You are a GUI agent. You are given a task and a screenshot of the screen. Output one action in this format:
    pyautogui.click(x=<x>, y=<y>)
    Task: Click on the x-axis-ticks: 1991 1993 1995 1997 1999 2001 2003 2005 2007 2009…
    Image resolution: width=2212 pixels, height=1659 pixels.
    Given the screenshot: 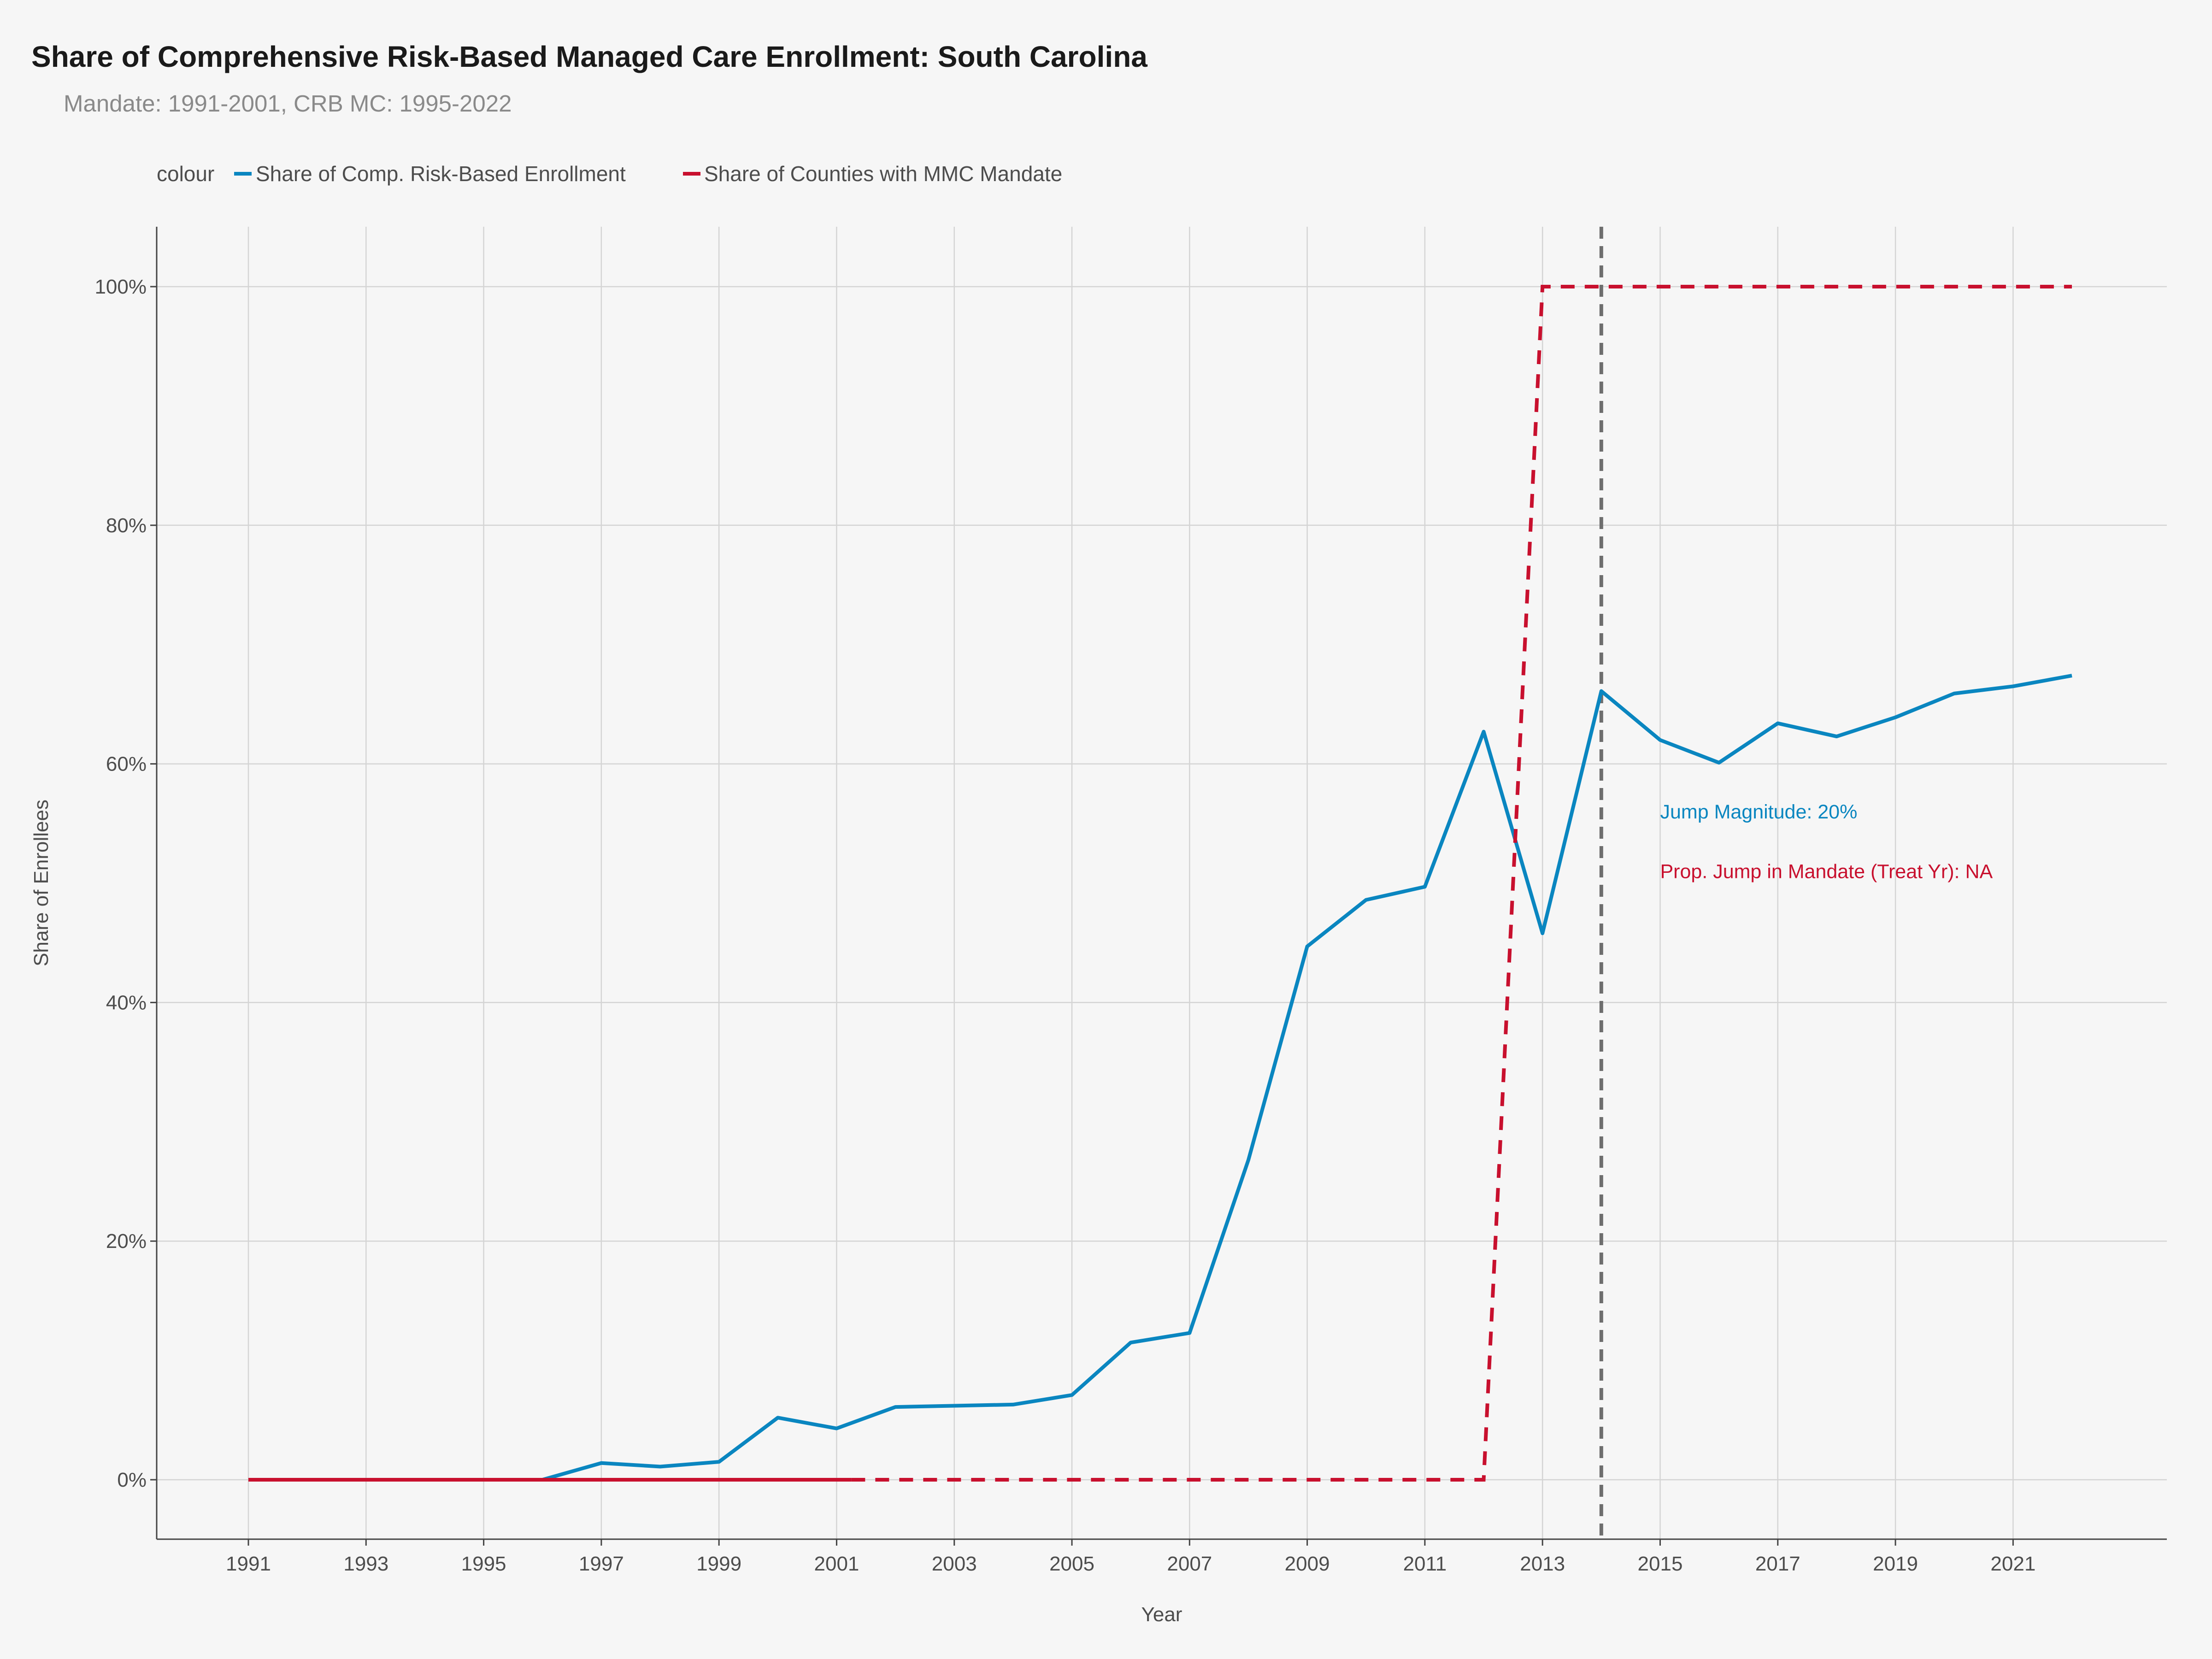 What is the action you would take?
    pyautogui.click(x=1131, y=1557)
    